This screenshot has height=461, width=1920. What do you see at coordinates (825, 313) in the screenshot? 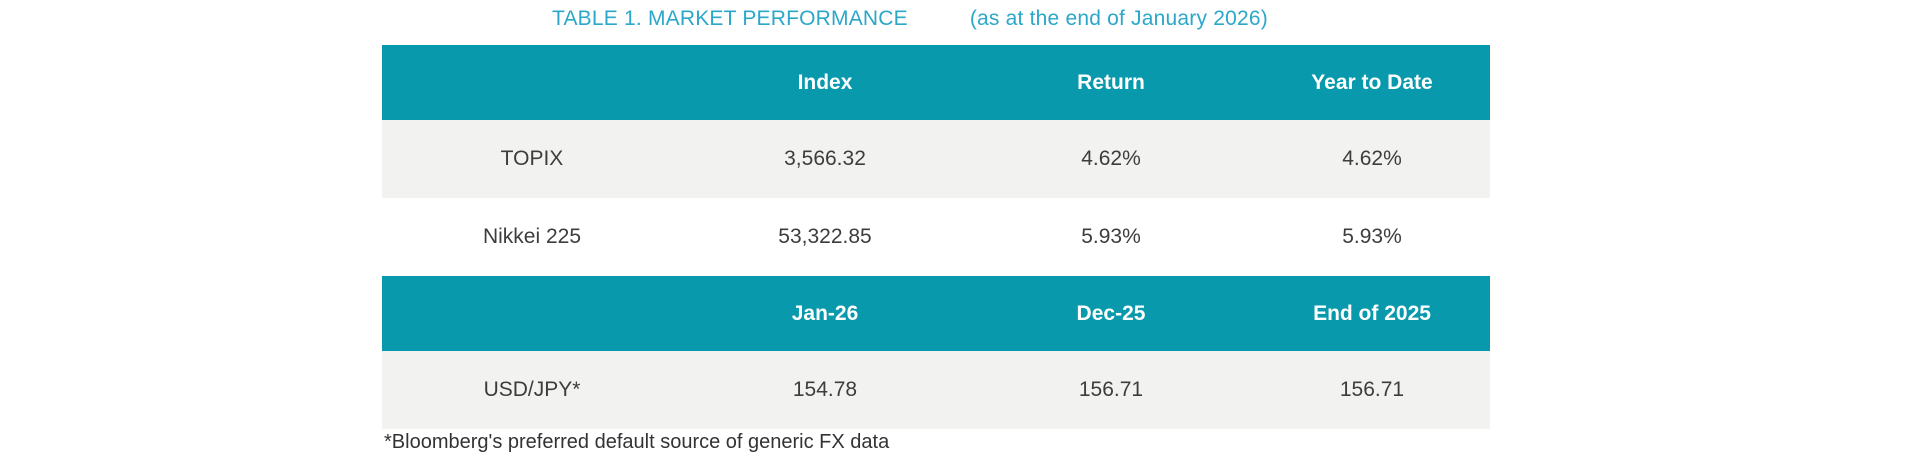
I see `header-cell-jan26: Jan-26` at bounding box center [825, 313].